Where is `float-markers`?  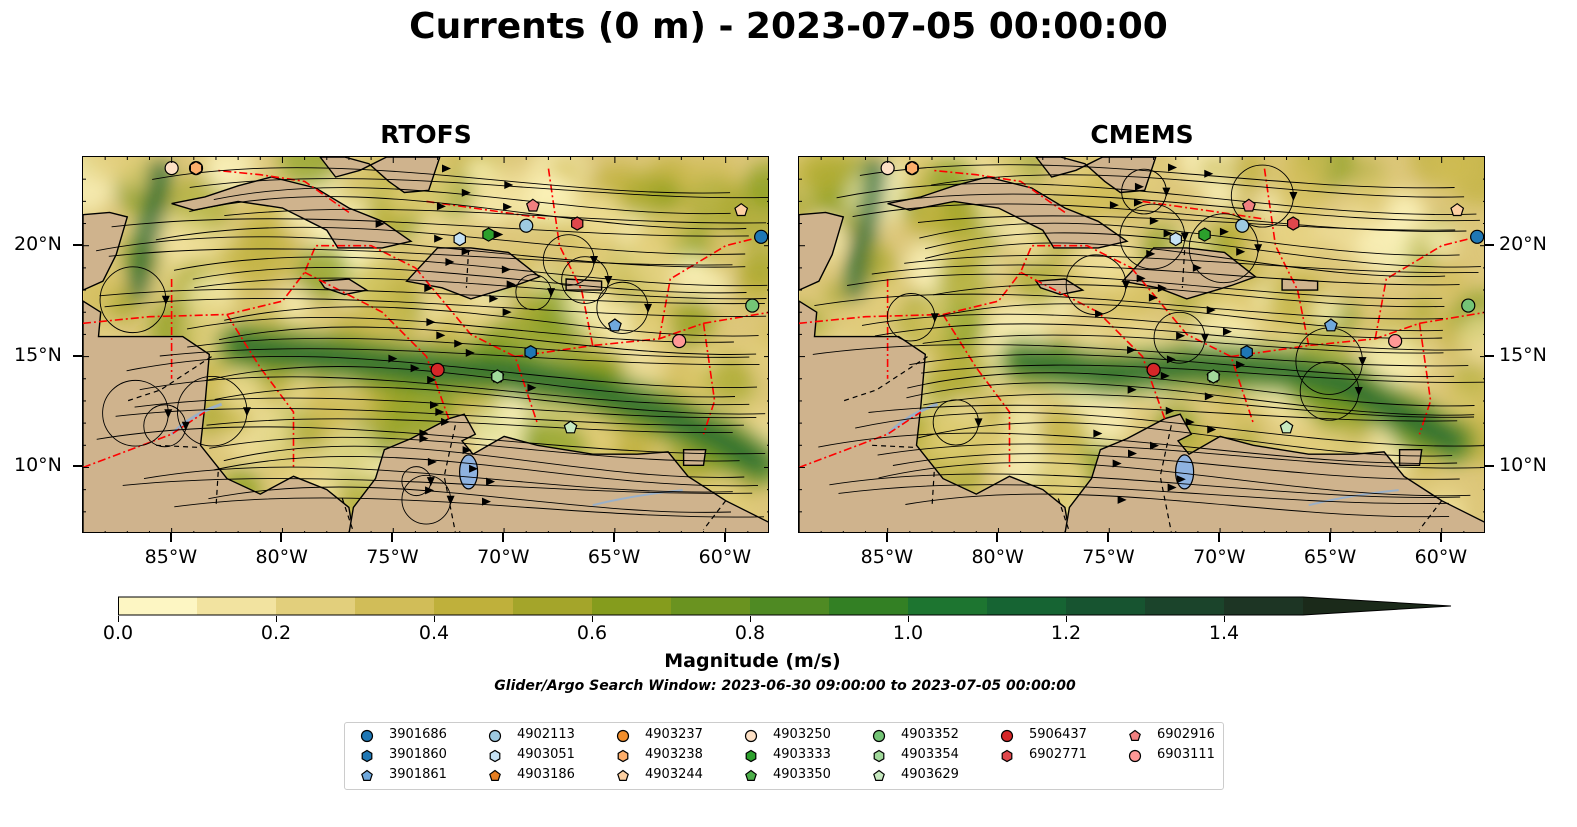
float-markers is located at coordinates (1182, 297).